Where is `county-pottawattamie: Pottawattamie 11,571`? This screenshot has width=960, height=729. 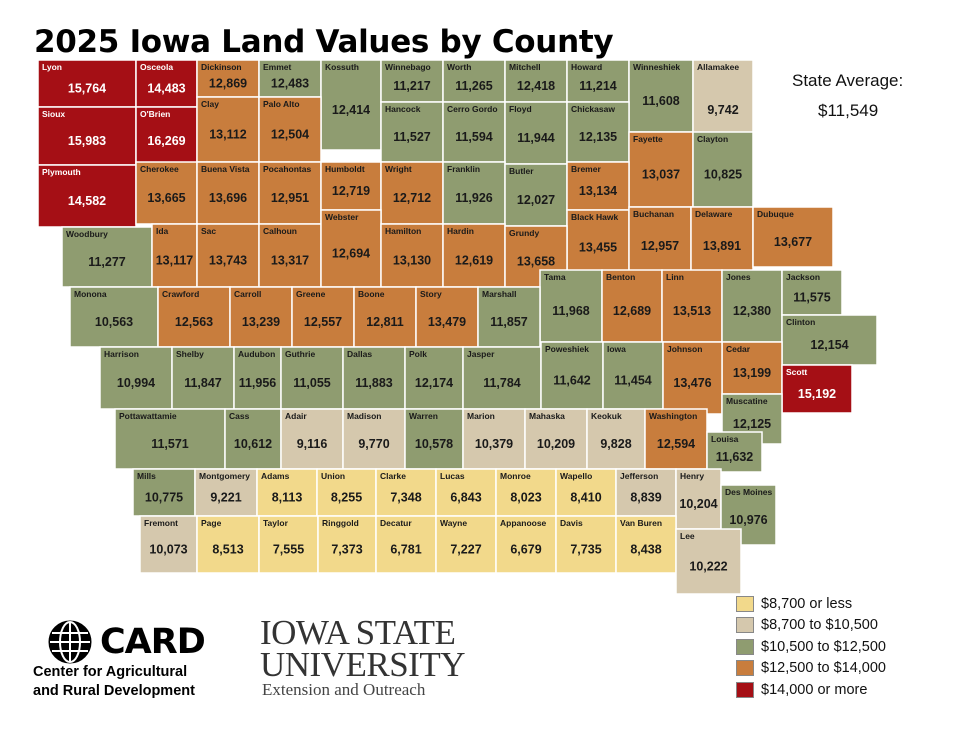 county-pottawattamie: Pottawattamie 11,571 is located at coordinates (170, 439).